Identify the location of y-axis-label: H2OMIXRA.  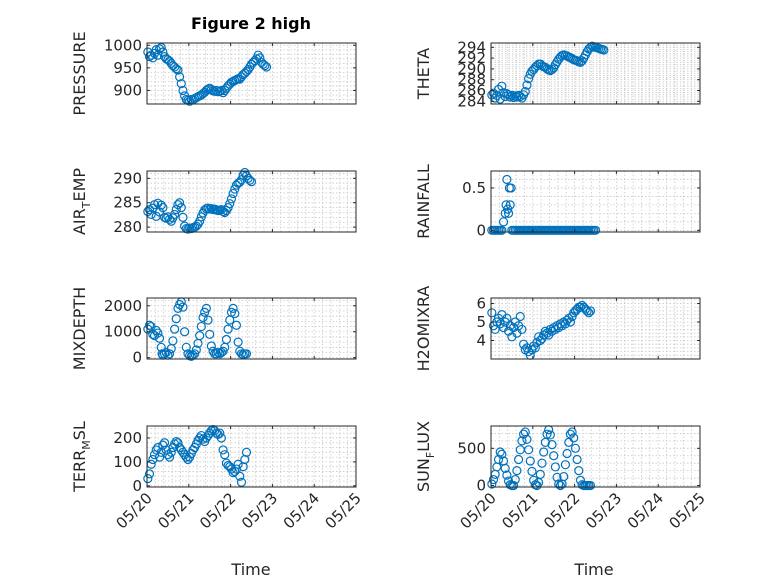
(423, 329).